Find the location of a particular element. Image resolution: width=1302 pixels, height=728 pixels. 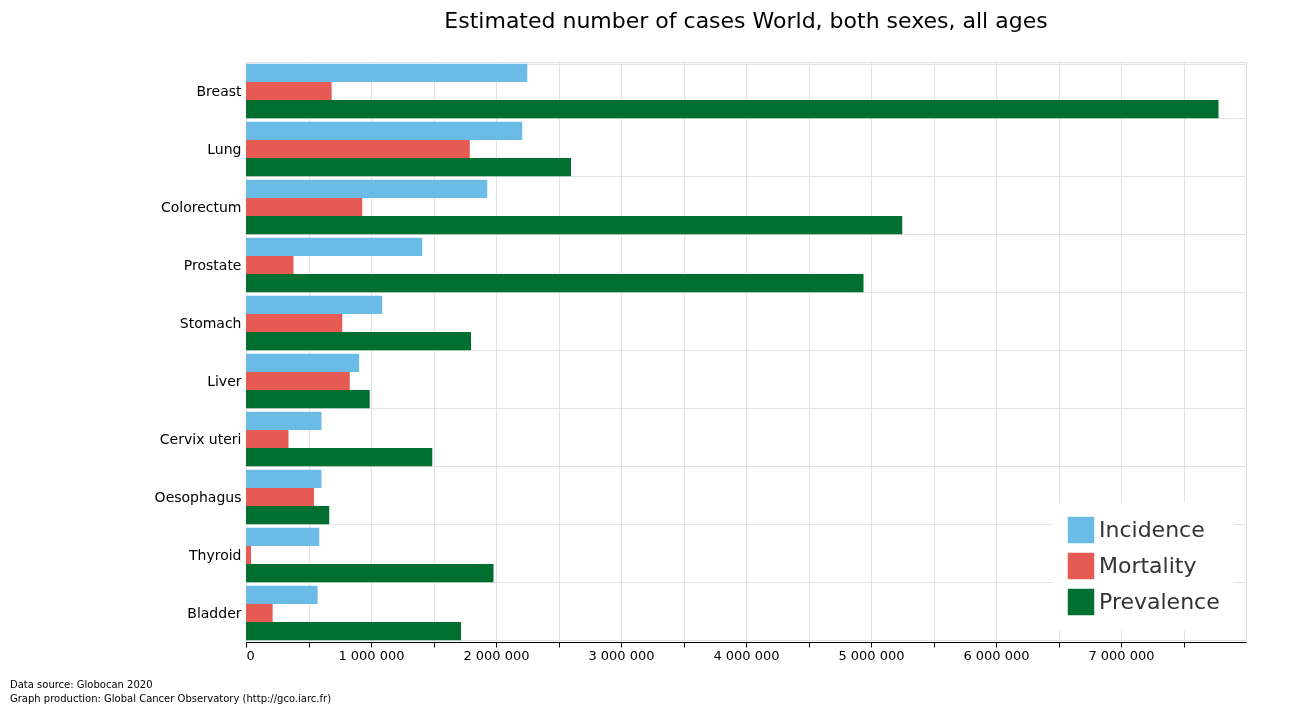

x-tick-label: 7 000 000 is located at coordinates (1121, 655).